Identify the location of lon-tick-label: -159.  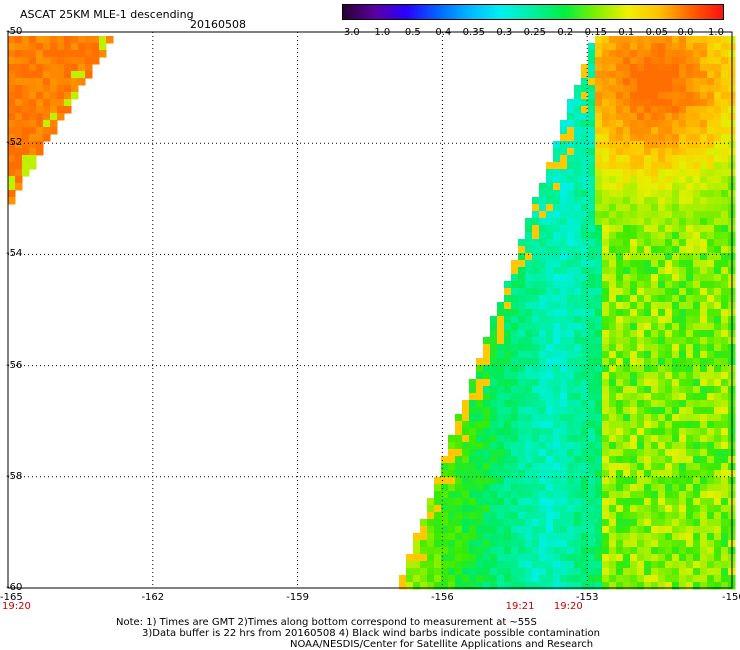
(297, 597).